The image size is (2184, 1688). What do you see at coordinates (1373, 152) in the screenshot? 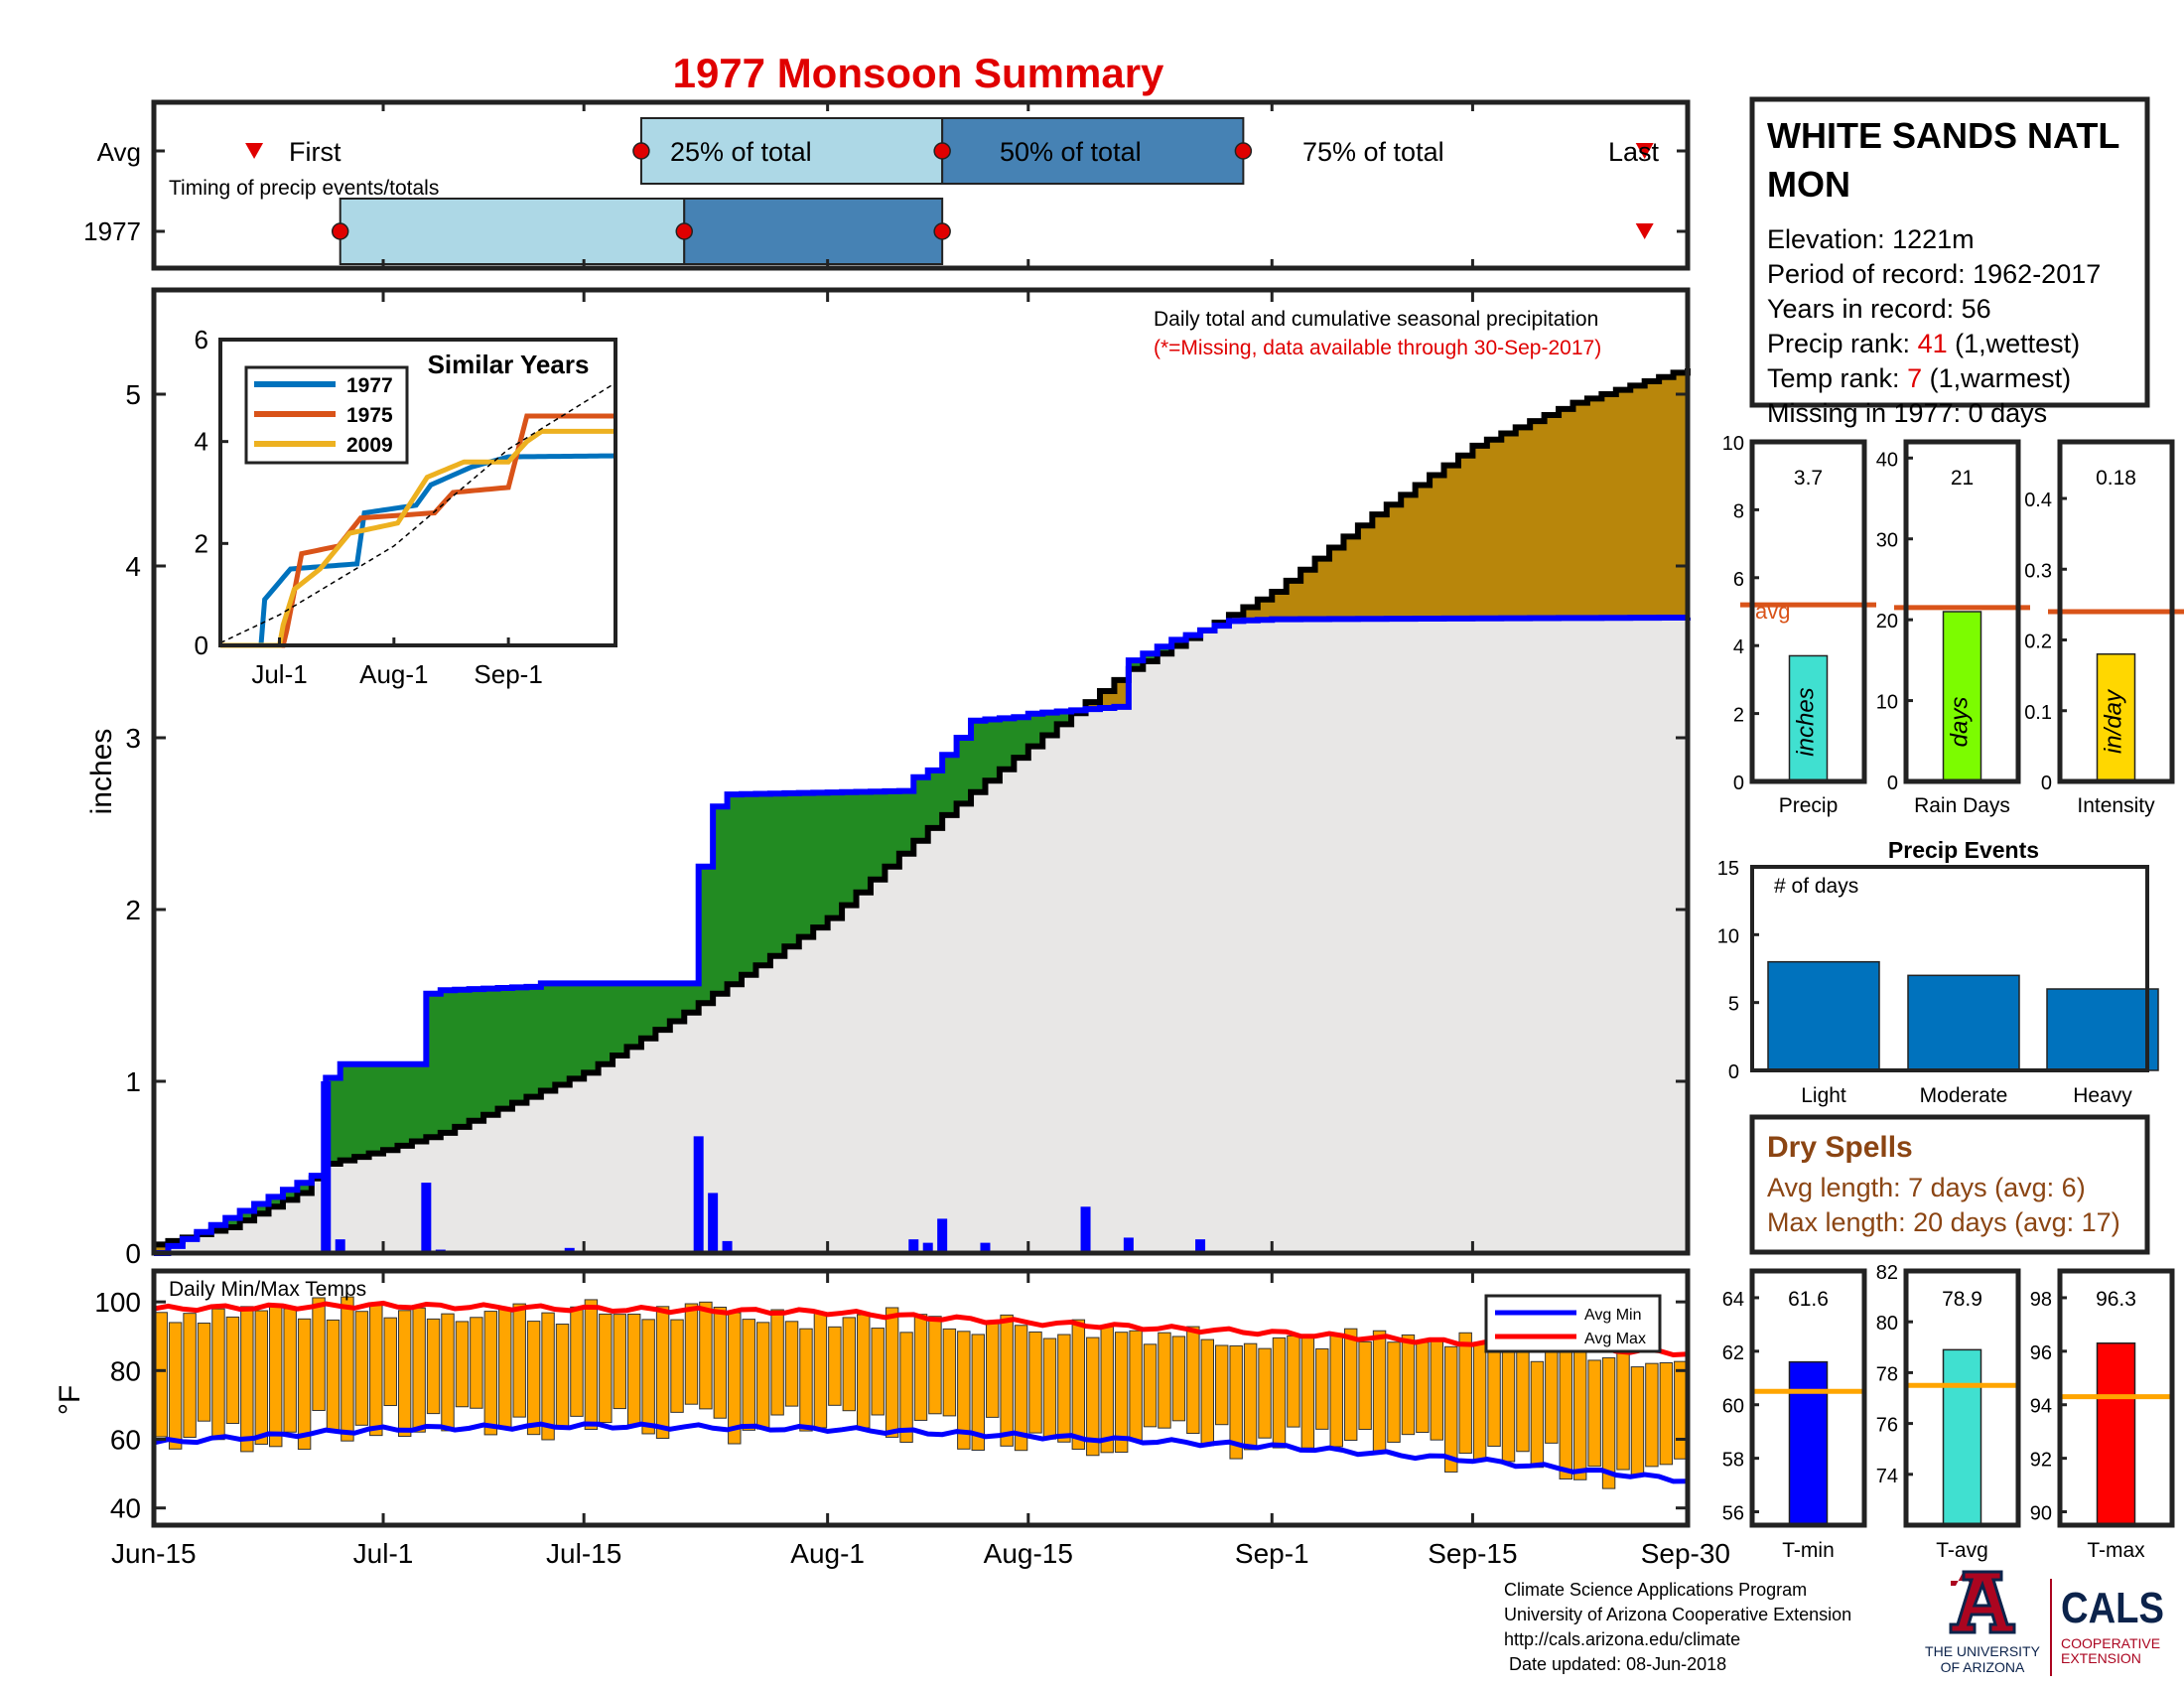
I see `timing-p75-label: 75% of total` at bounding box center [1373, 152].